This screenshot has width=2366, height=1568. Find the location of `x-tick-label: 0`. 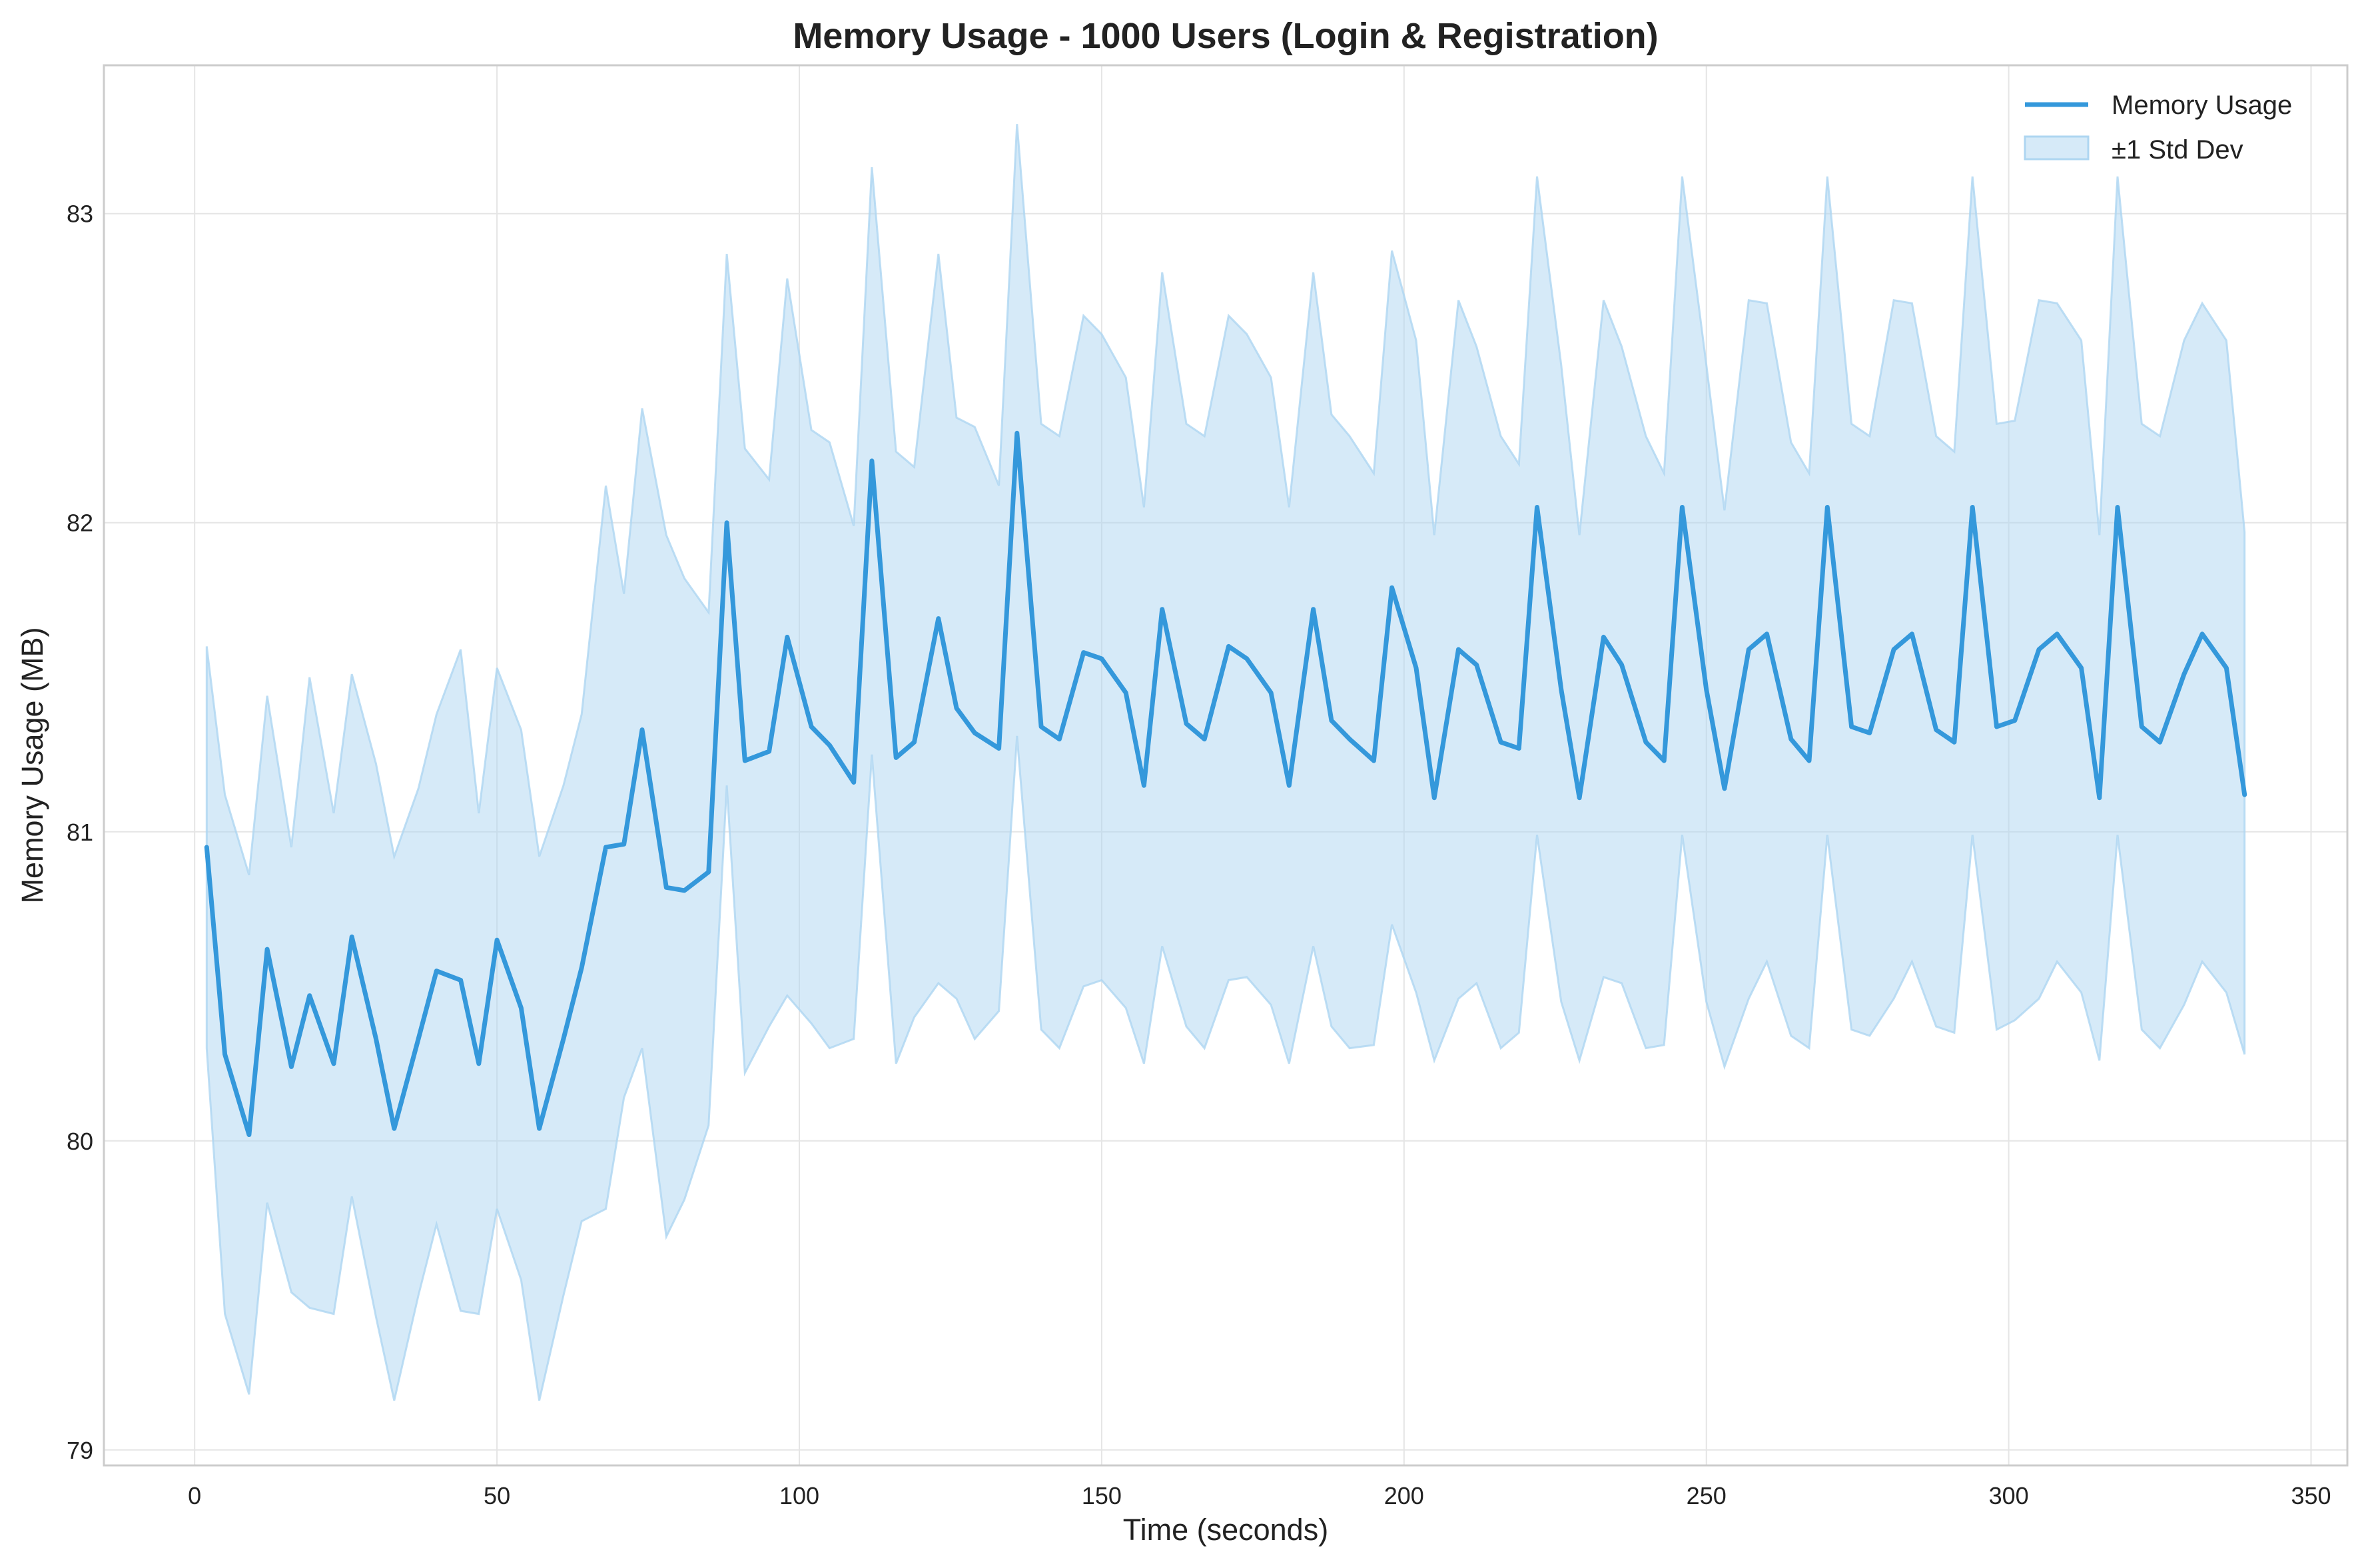

x-tick-label: 0 is located at coordinates (194, 1495).